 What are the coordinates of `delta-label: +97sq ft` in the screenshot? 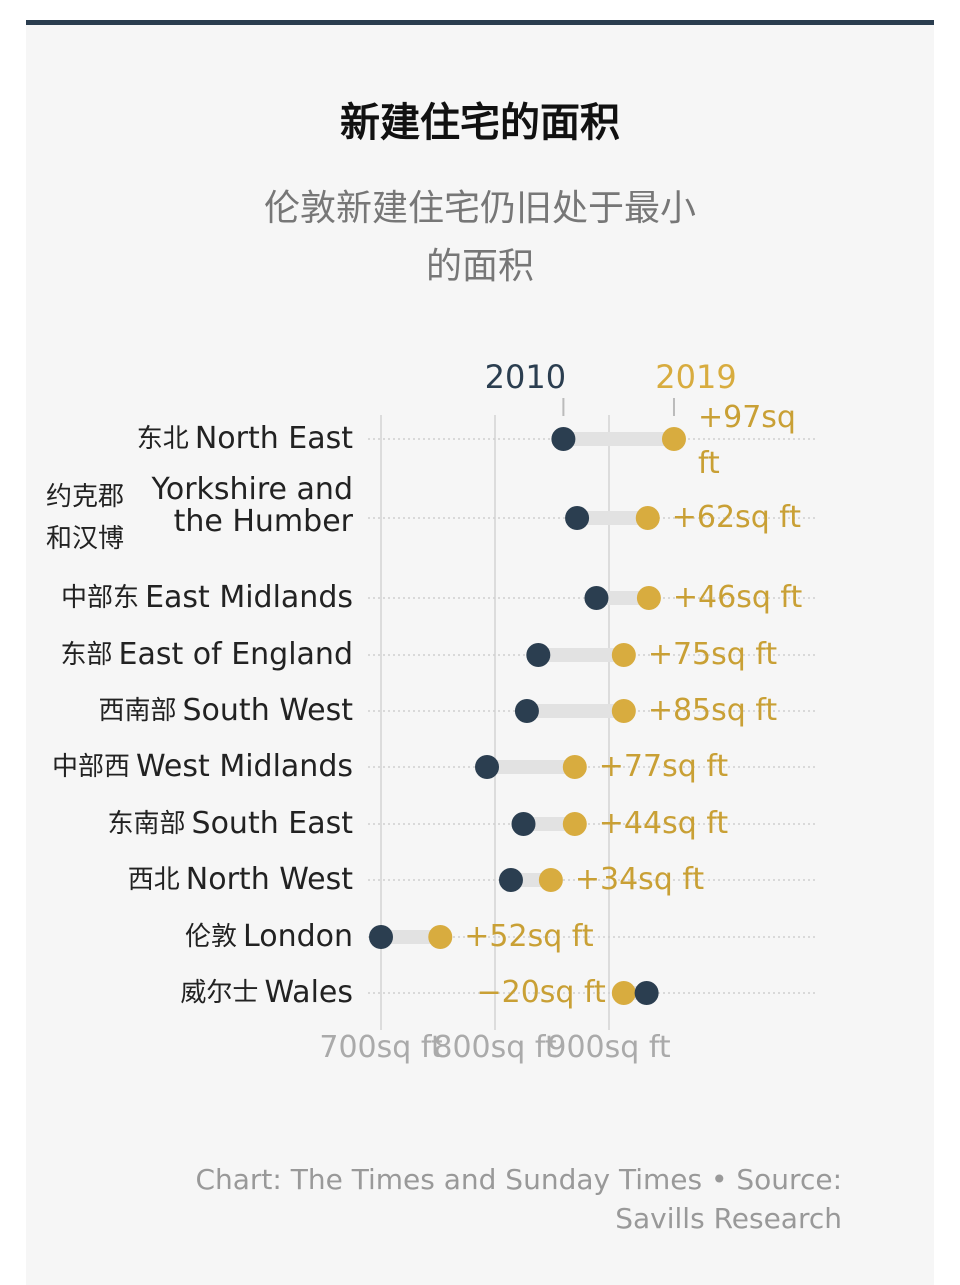 It's located at (746, 440).